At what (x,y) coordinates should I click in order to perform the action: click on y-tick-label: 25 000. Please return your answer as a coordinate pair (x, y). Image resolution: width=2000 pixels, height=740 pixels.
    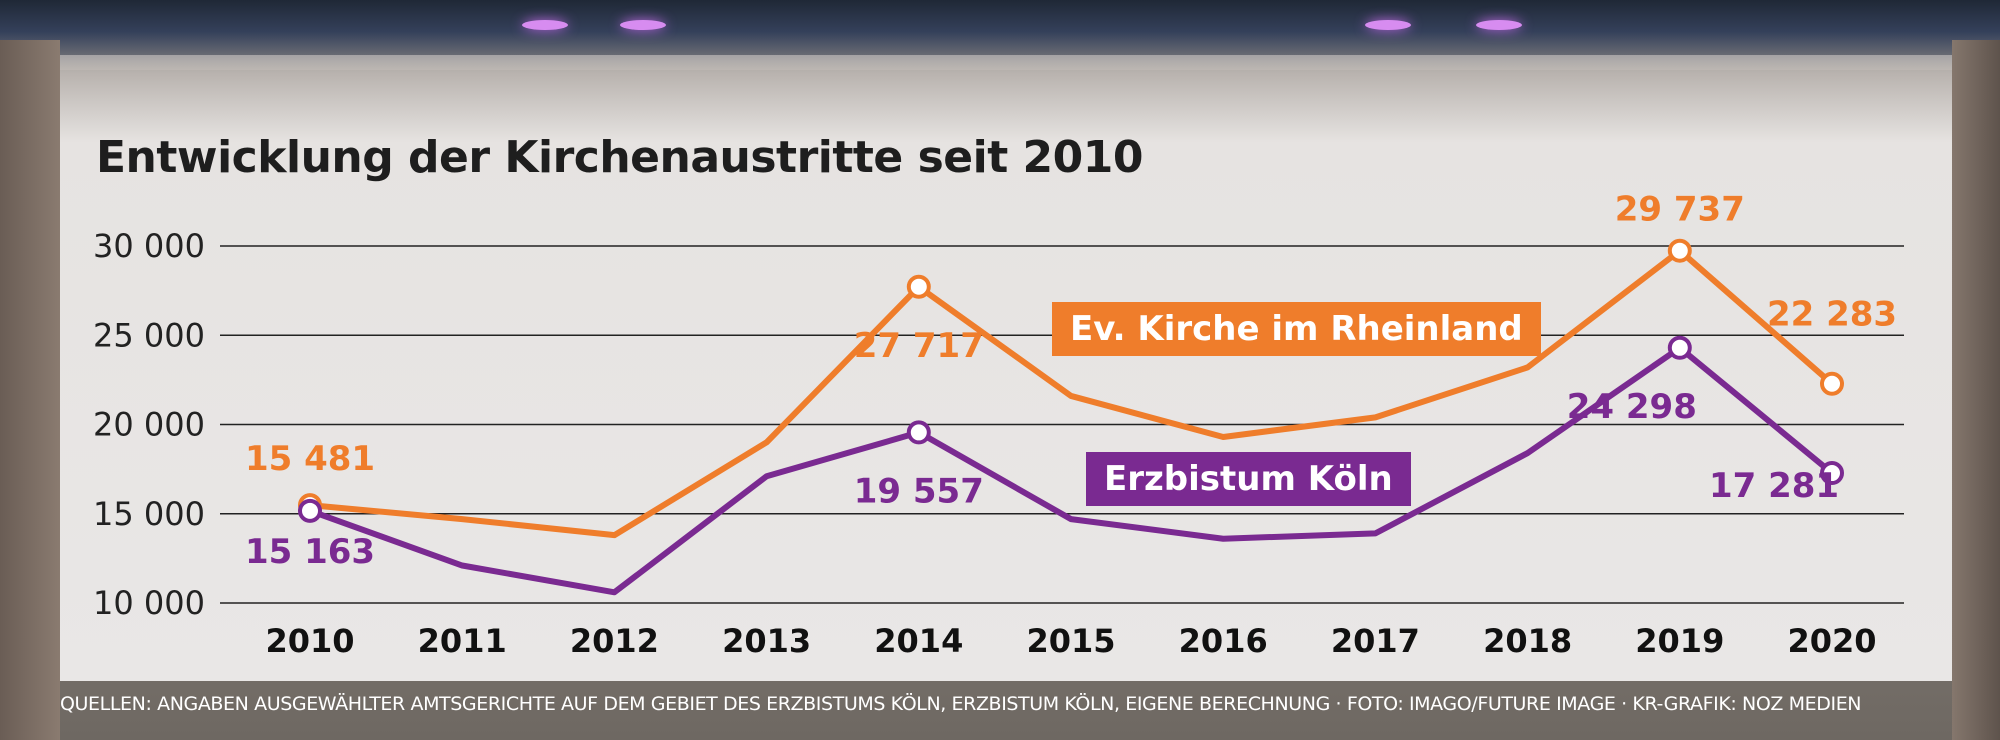
    Looking at the image, I should click on (149, 335).